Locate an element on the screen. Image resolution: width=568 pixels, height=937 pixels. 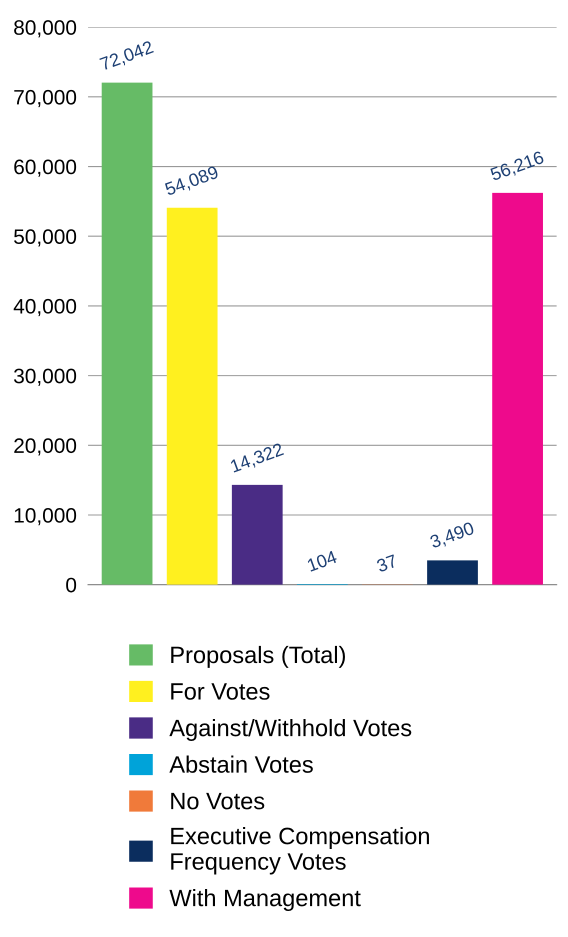
y-tick-label: 40,000 is located at coordinates (45, 307).